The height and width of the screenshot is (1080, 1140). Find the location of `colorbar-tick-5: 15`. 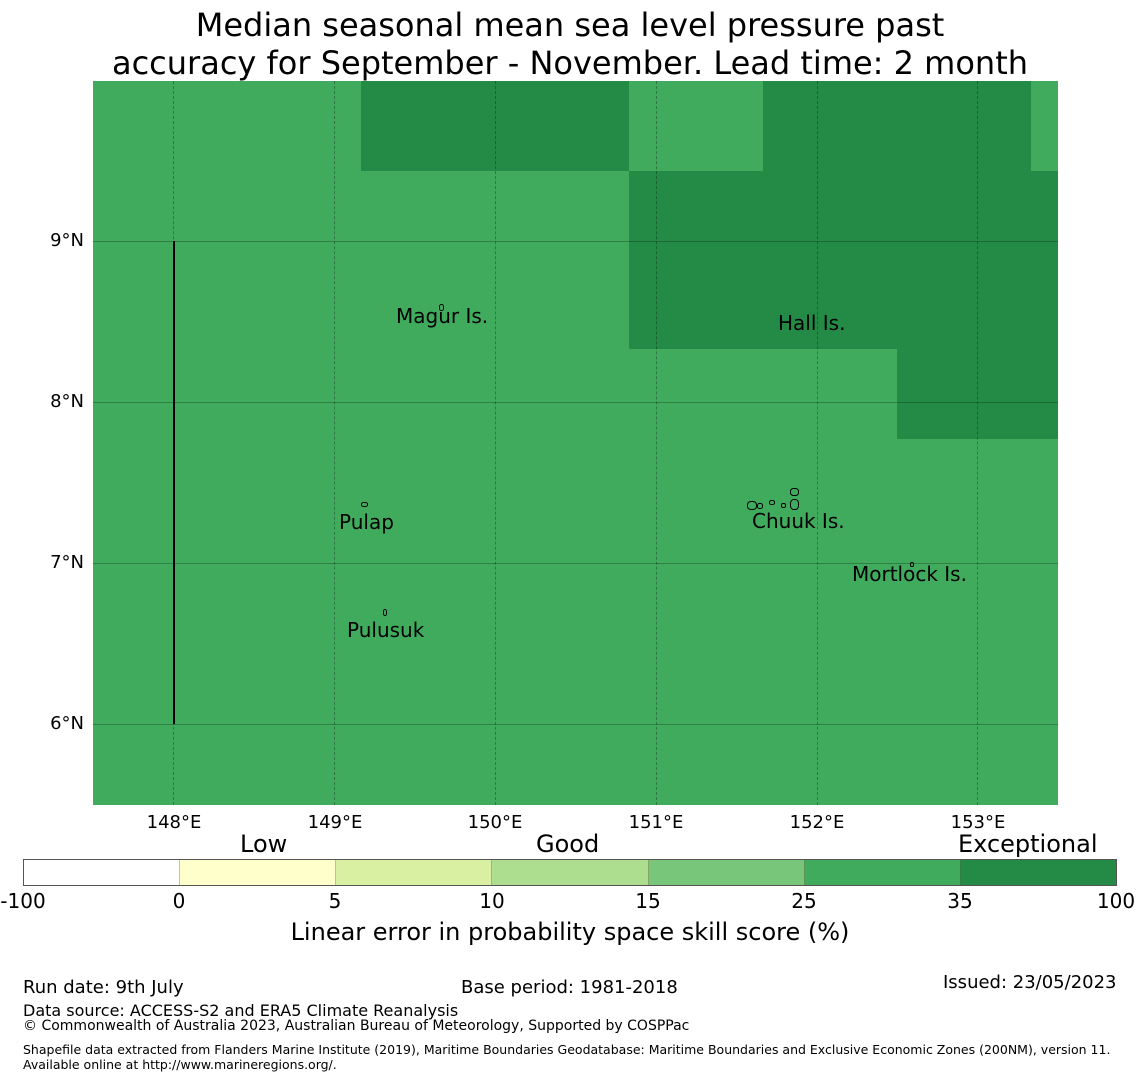

colorbar-tick-5: 15 is located at coordinates (648, 901).